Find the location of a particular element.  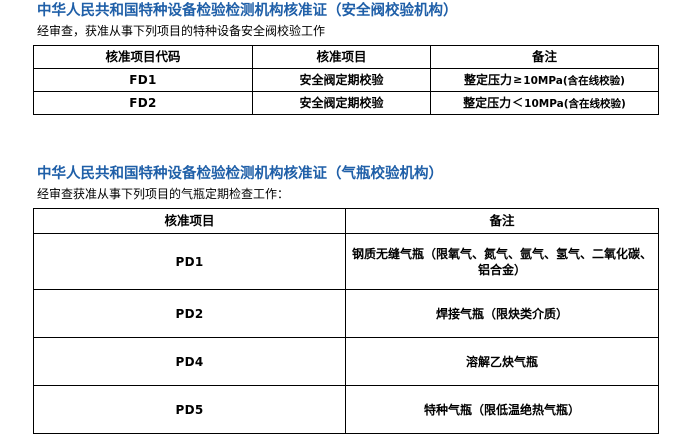

cell-item: PD5 is located at coordinates (189, 409).